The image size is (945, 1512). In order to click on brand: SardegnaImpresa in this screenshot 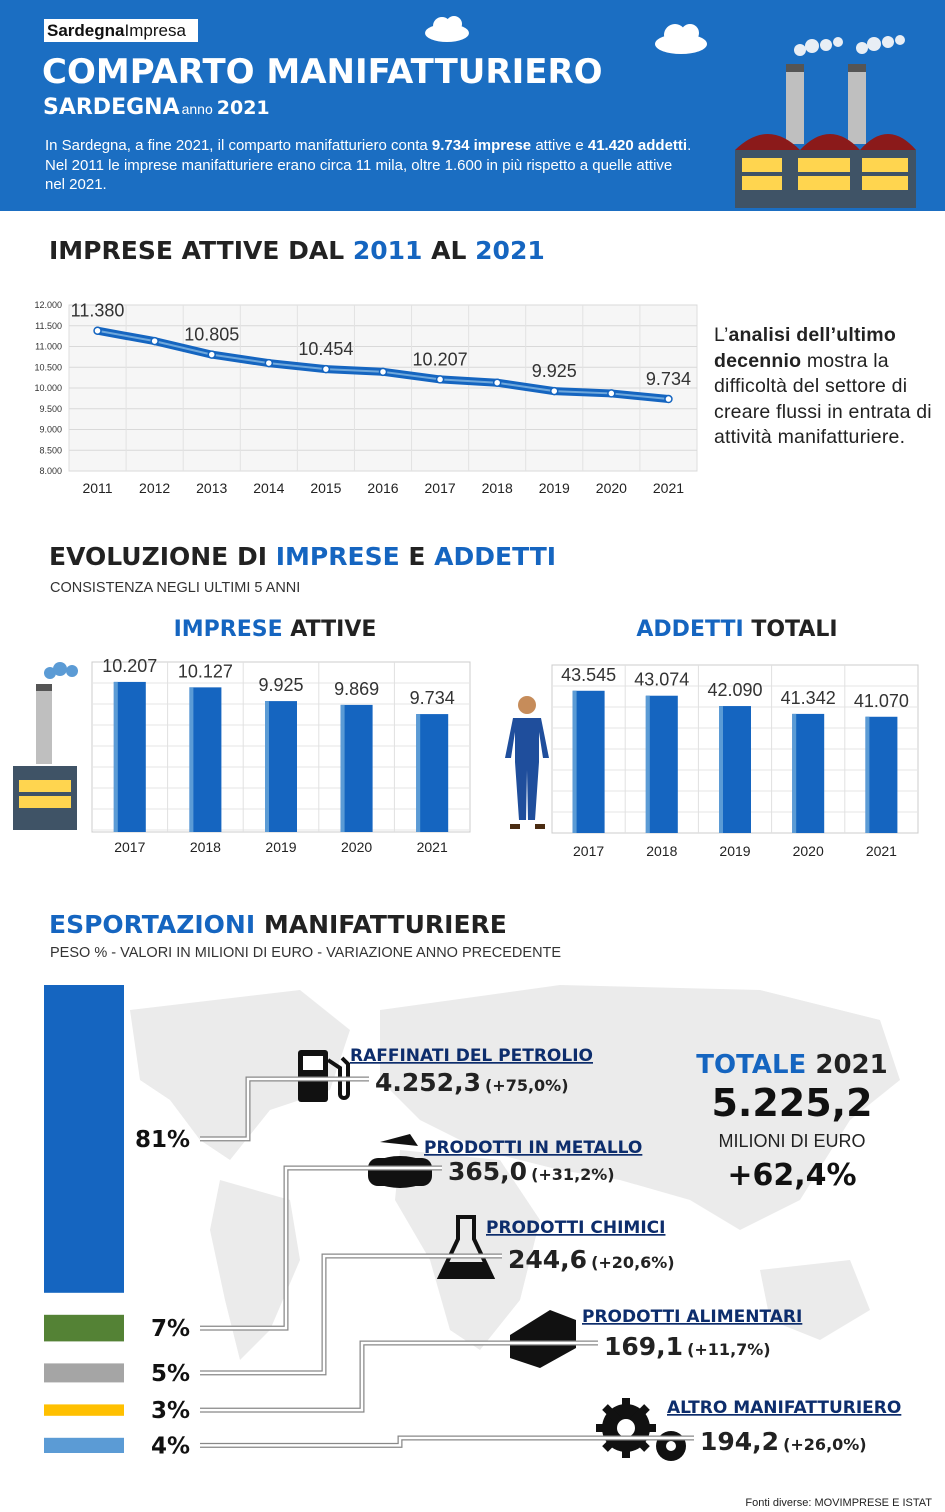, I will do `click(116, 30)`.